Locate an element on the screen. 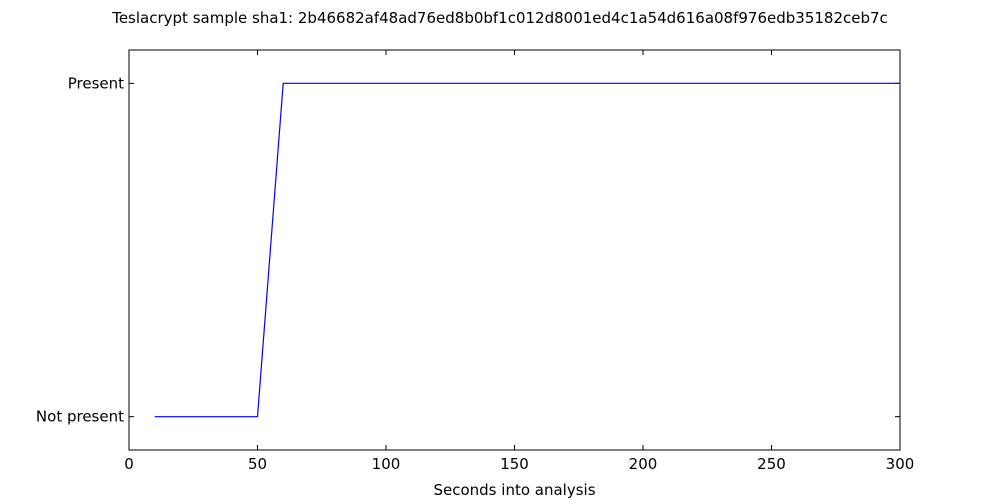 This screenshot has height=500, width=1000. x-tick-label: 300 is located at coordinates (900, 464).